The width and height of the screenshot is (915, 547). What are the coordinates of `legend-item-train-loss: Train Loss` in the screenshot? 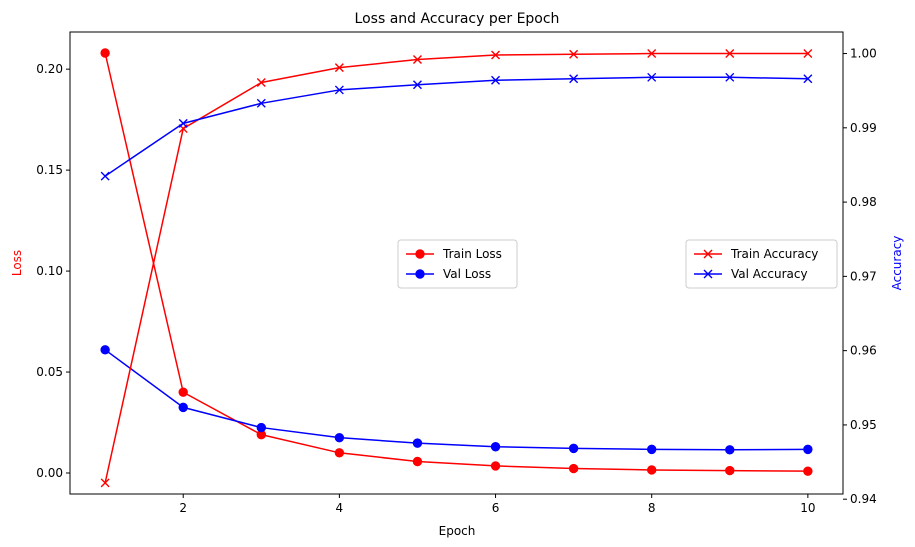 It's located at (454, 254).